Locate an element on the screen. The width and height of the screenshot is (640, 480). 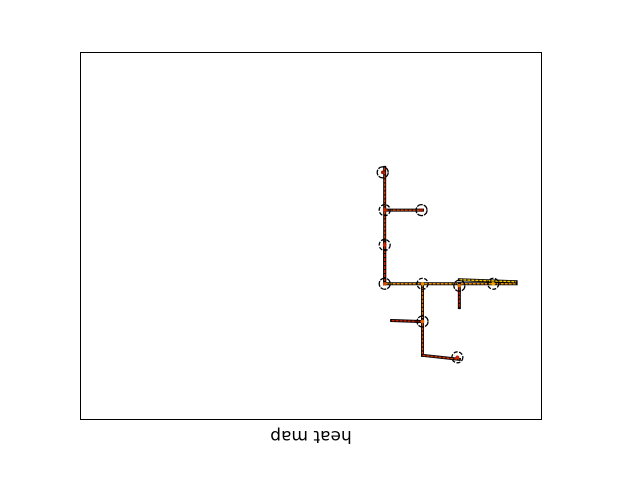
heat-node-core-node-c is located at coordinates (384, 245).